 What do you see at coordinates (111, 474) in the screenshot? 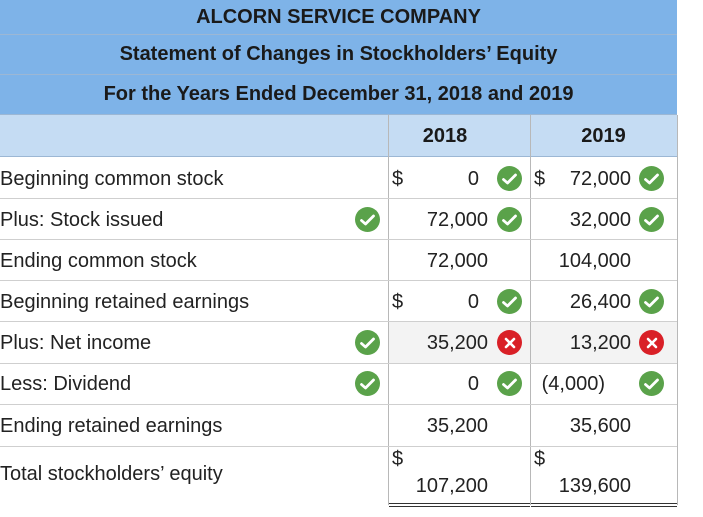
I see `row-label: Total stockholders’ equity` at bounding box center [111, 474].